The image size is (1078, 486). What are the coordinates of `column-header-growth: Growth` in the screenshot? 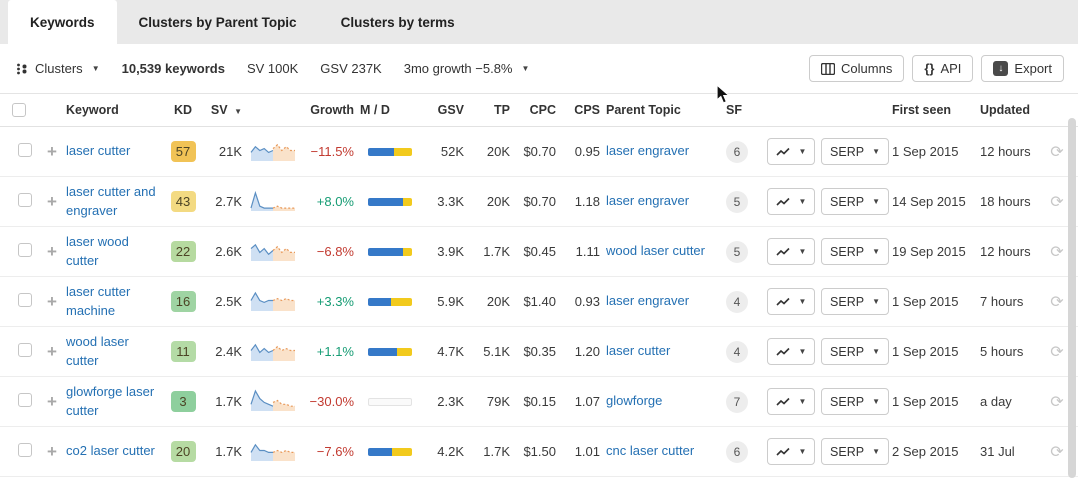 It's located at (332, 110).